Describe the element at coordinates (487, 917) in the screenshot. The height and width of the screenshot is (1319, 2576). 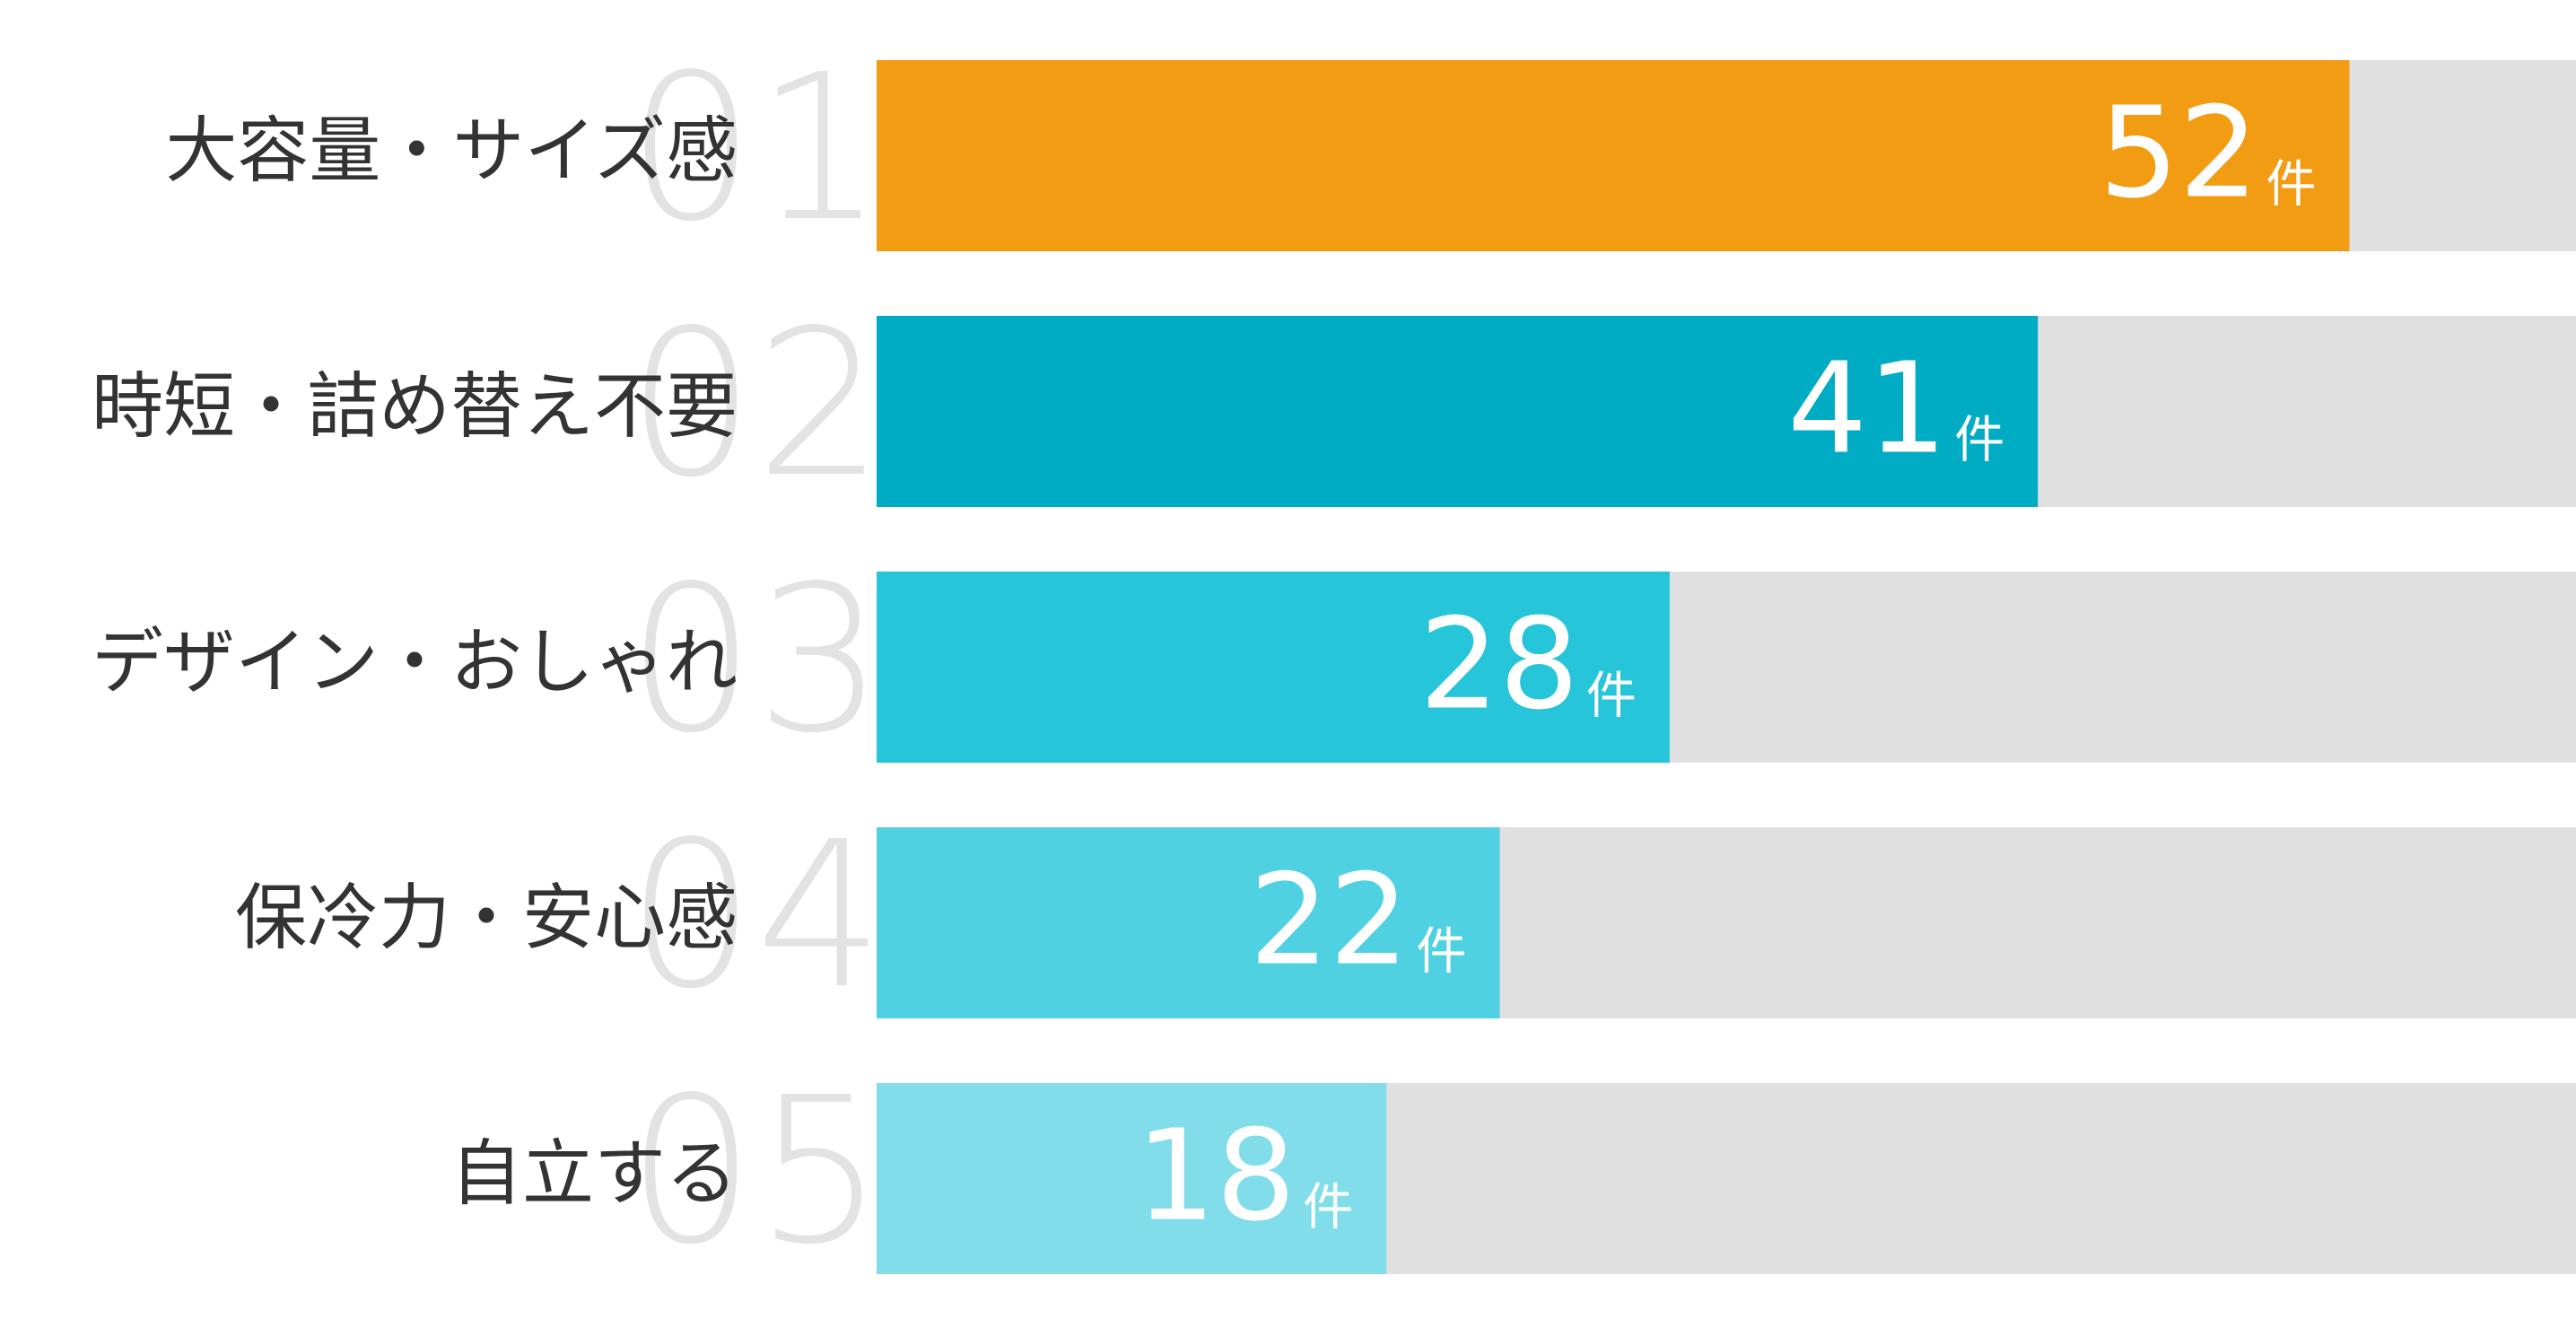
I see `category-label: 保冷力・安心感` at that location.